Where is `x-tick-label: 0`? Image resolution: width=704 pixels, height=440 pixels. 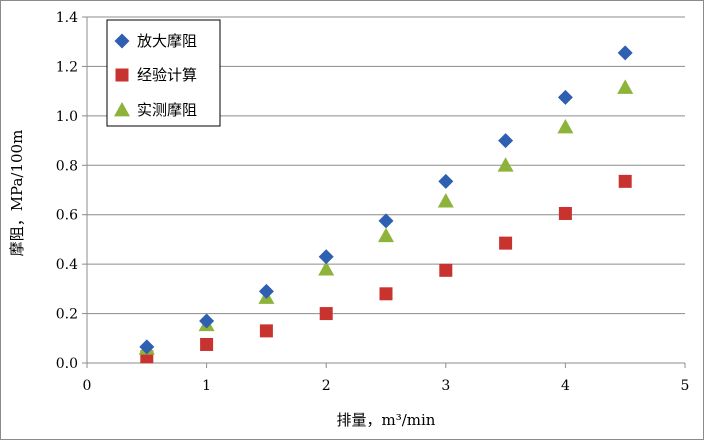
x-tick-label: 0 is located at coordinates (87, 386).